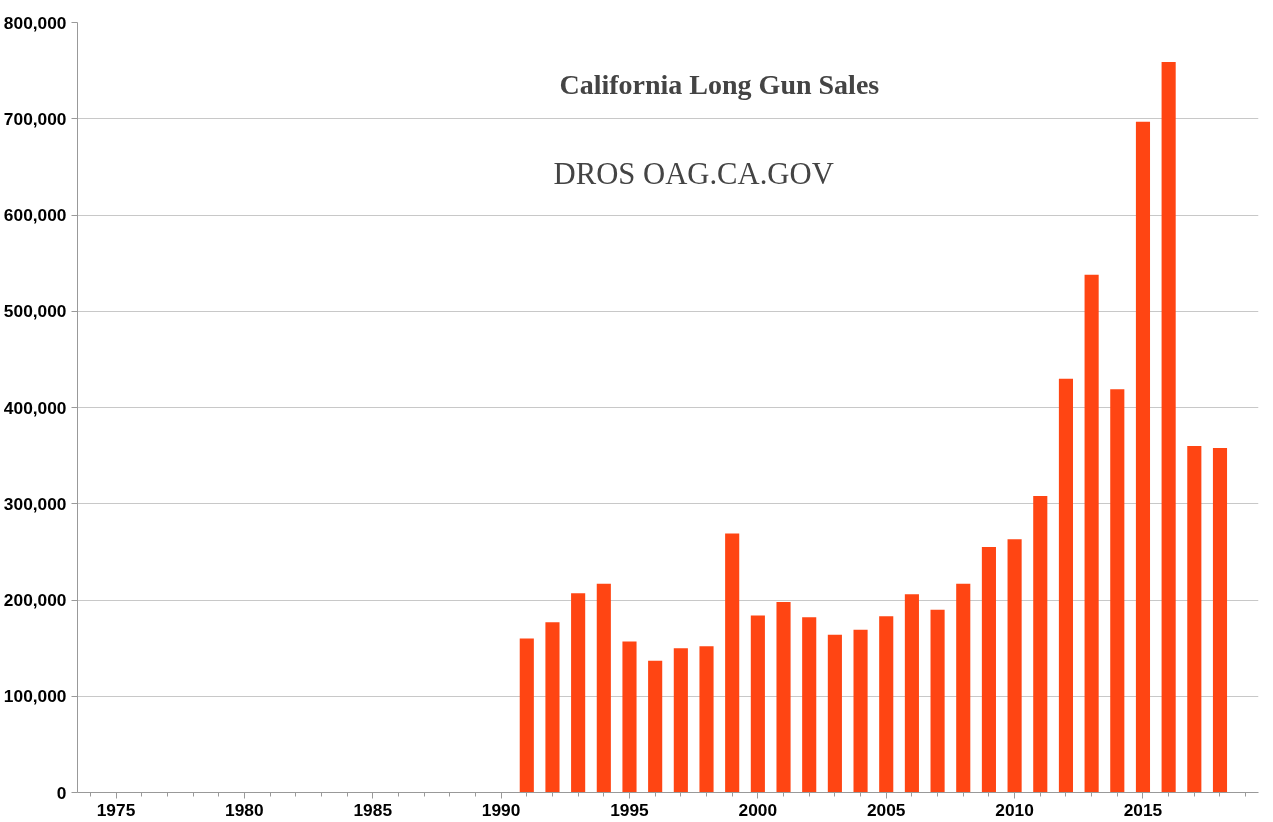 The image size is (1273, 822). What do you see at coordinates (35, 600) in the screenshot?
I see `y-tick-label: 200,000` at bounding box center [35, 600].